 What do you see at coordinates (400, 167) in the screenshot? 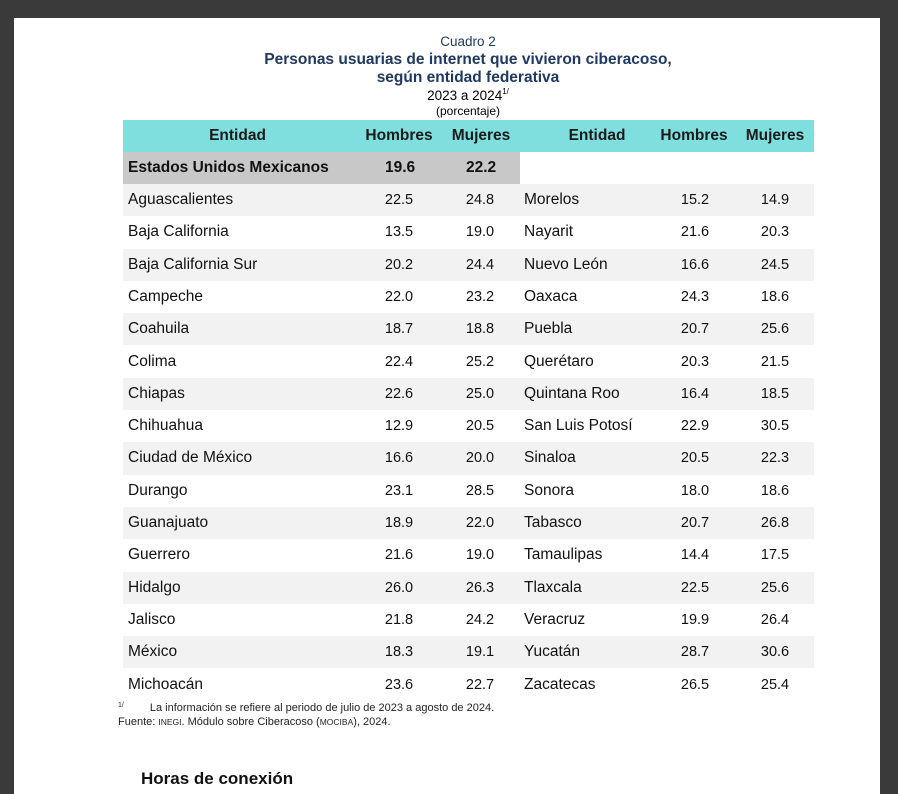
I see `national-hombres: 19.6` at bounding box center [400, 167].